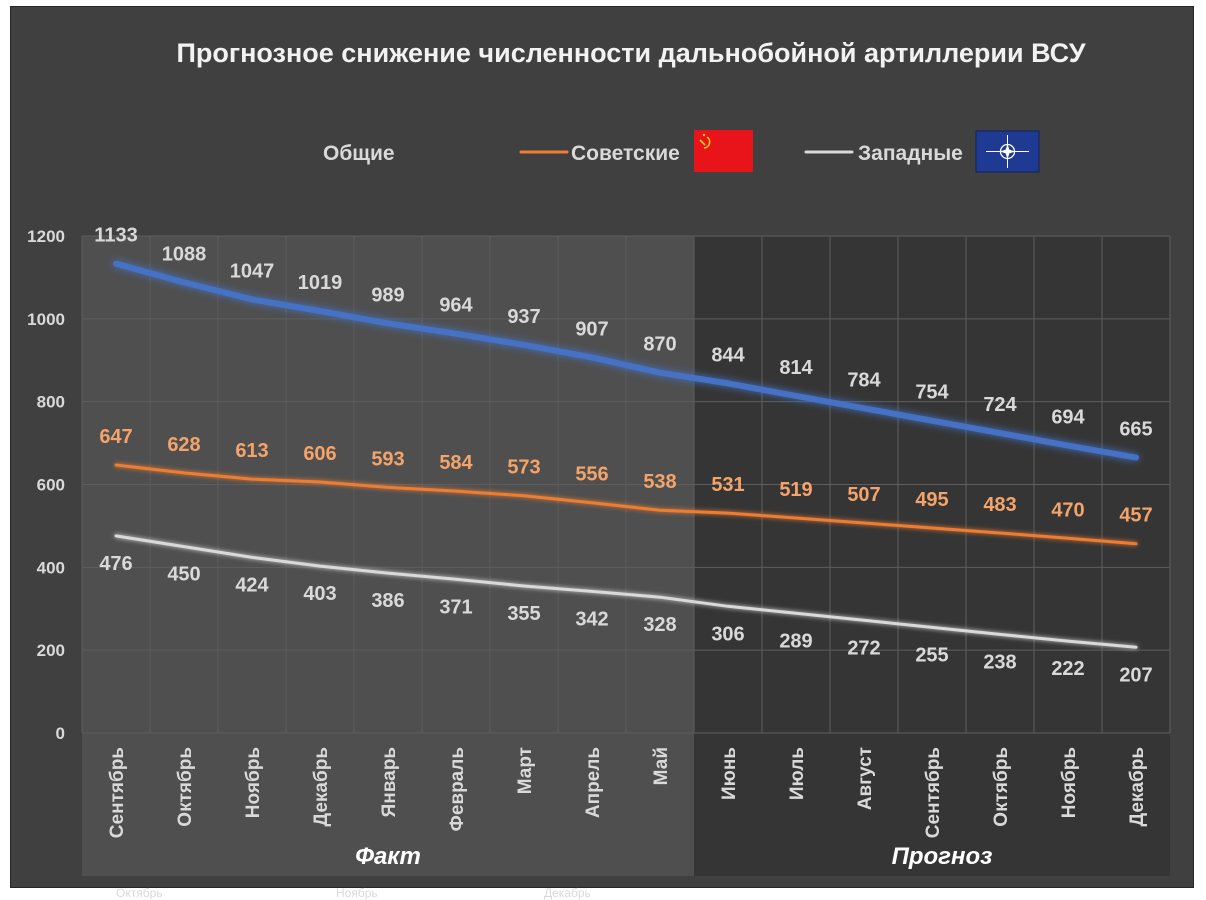 The image size is (1206, 900). Describe the element at coordinates (999, 505) in the screenshot. I see `data-label-1: 483` at that location.